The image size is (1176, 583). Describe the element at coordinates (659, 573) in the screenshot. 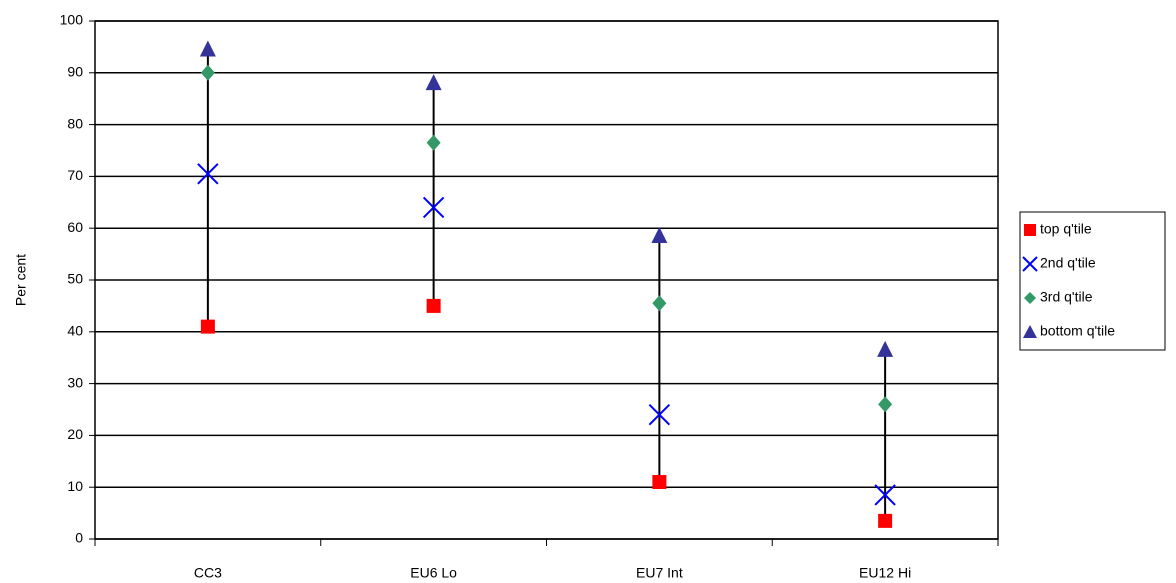

I see `x-tick-label: EU7 Int` at that location.